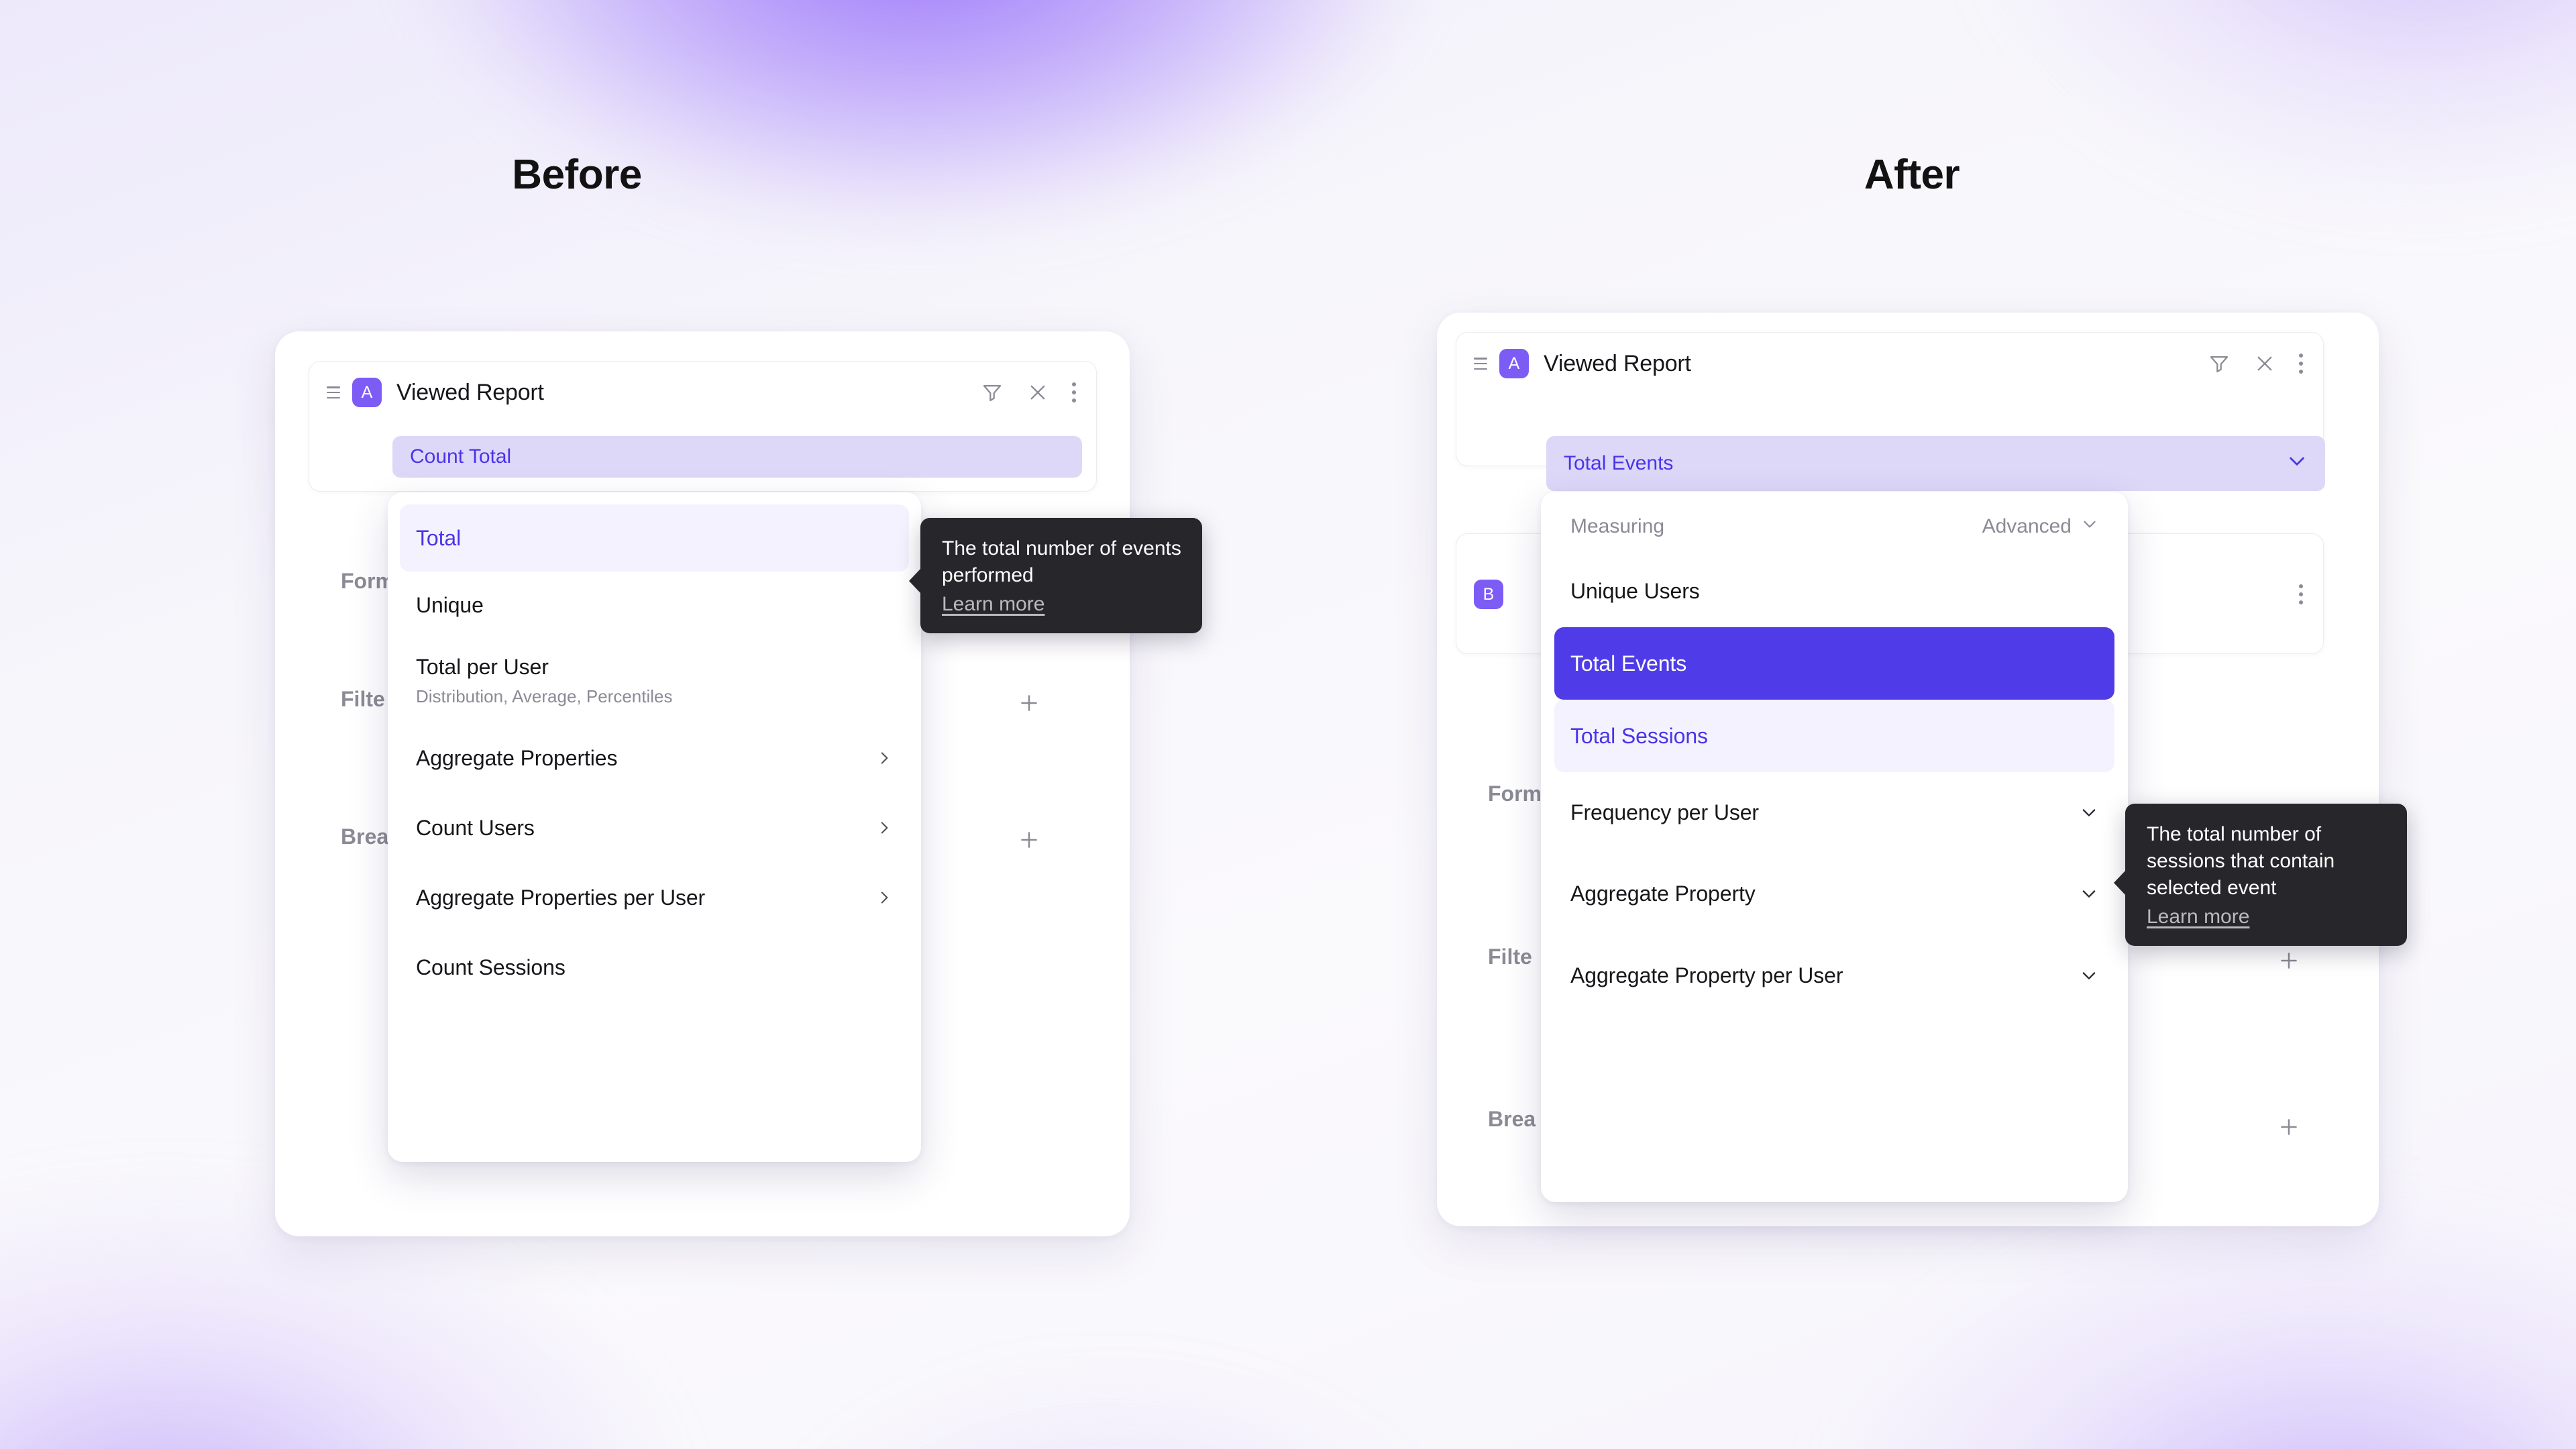 This screenshot has height=1449, width=2576. Describe the element at coordinates (1061, 561) in the screenshot. I see `before-tooltip-text: The total number of events performed` at that location.